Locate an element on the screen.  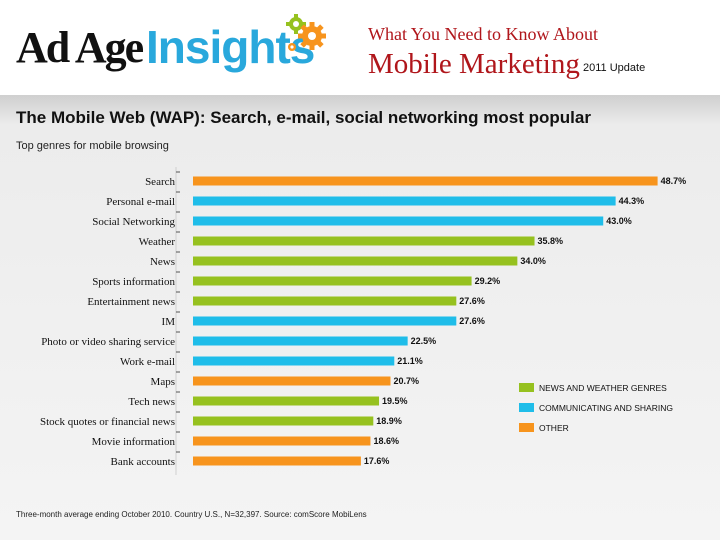
value-label: 18.9% is located at coordinates (389, 421).